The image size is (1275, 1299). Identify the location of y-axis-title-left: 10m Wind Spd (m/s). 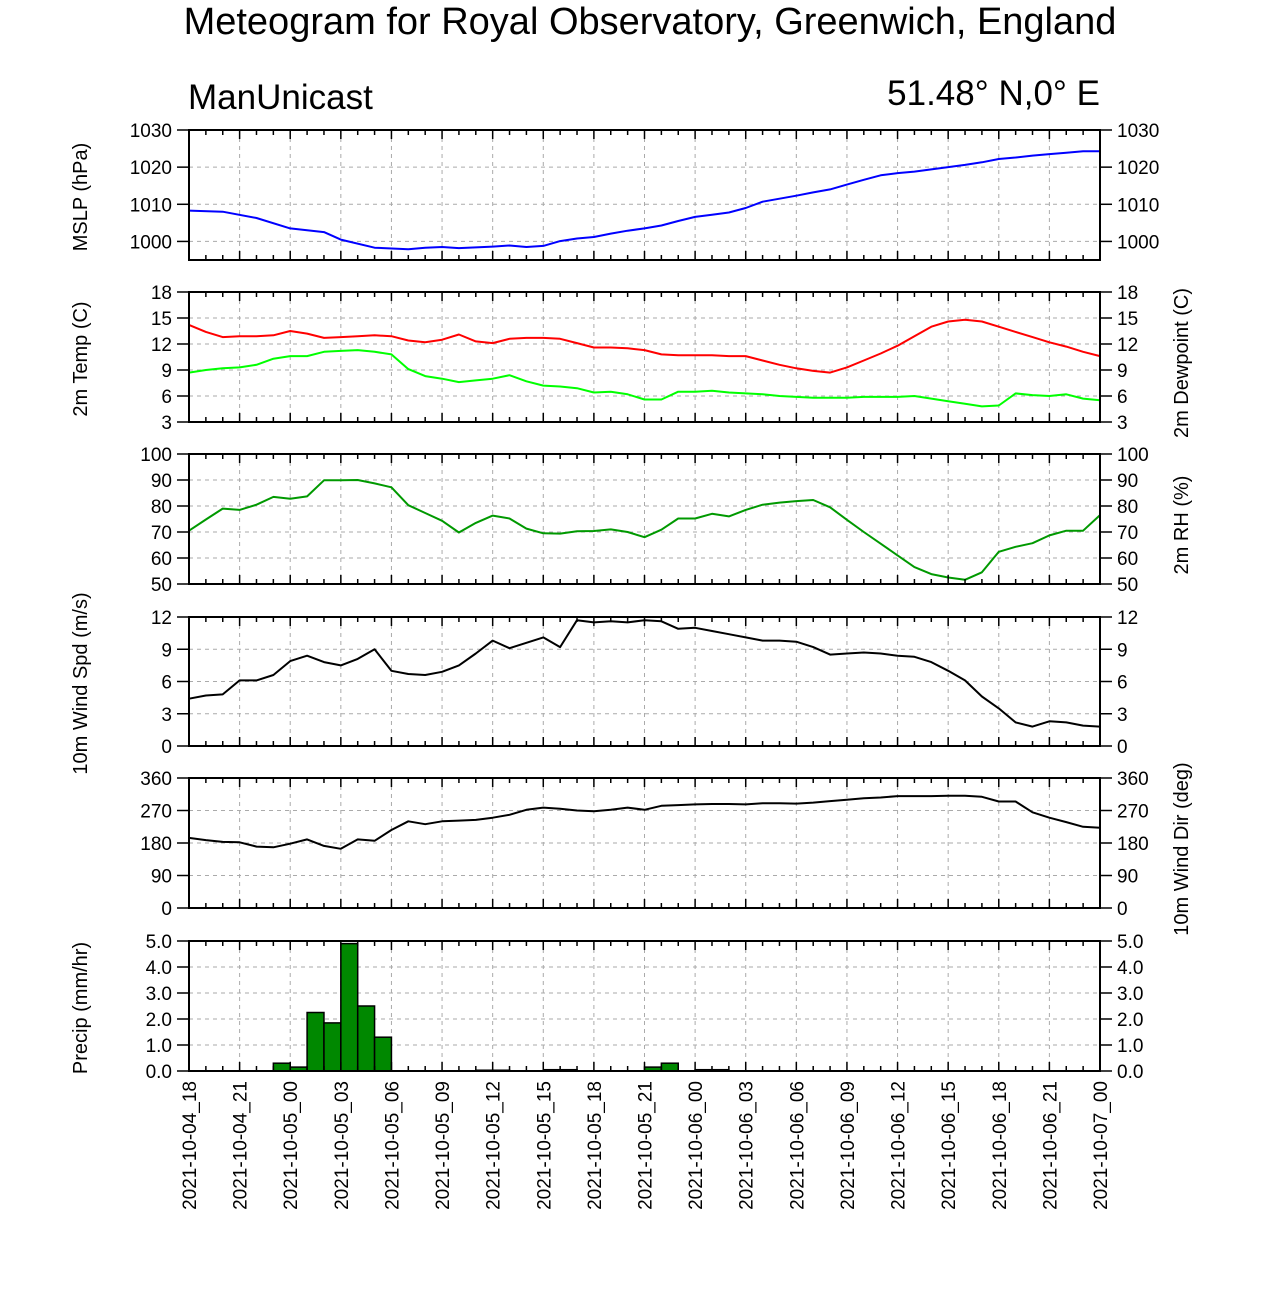
(81, 683).